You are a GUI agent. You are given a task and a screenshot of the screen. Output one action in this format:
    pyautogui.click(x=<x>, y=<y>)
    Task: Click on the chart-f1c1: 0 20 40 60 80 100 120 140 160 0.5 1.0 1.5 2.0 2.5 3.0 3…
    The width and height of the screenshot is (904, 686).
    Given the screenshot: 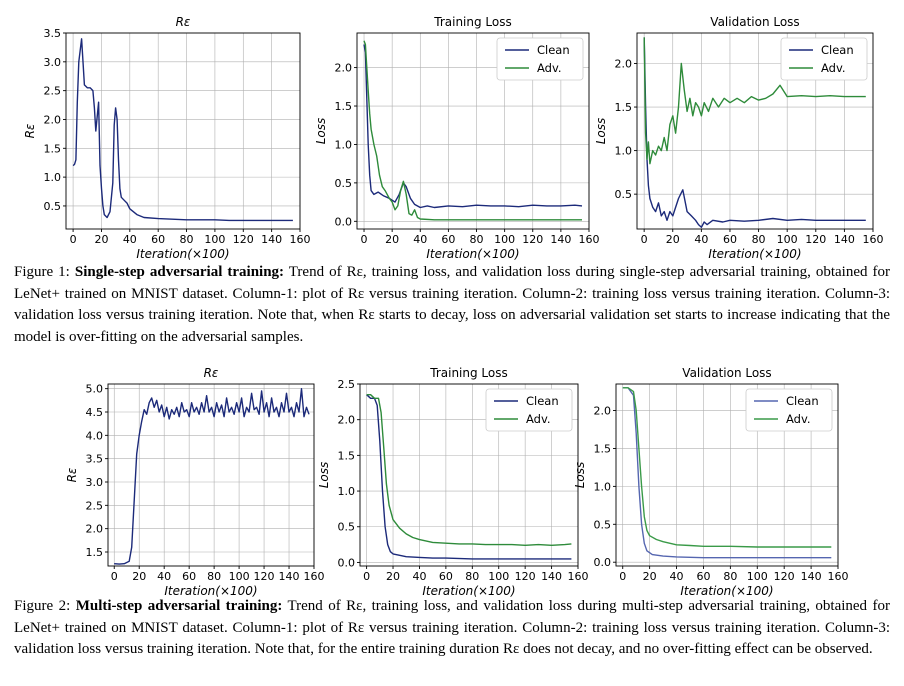 What is the action you would take?
    pyautogui.click(x=167, y=138)
    